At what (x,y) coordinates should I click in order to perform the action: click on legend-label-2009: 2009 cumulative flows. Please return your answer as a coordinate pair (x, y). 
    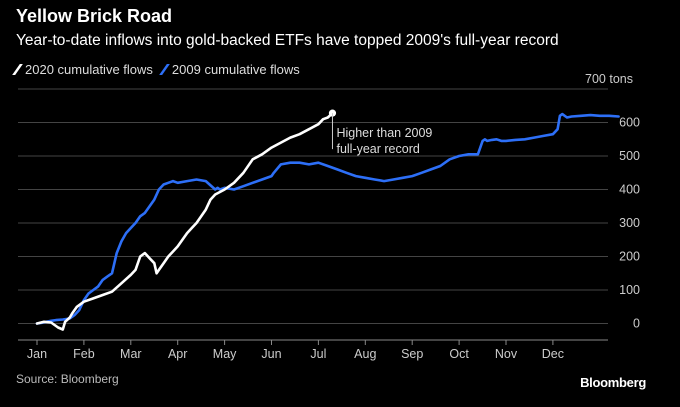
    Looking at the image, I should click on (235, 69).